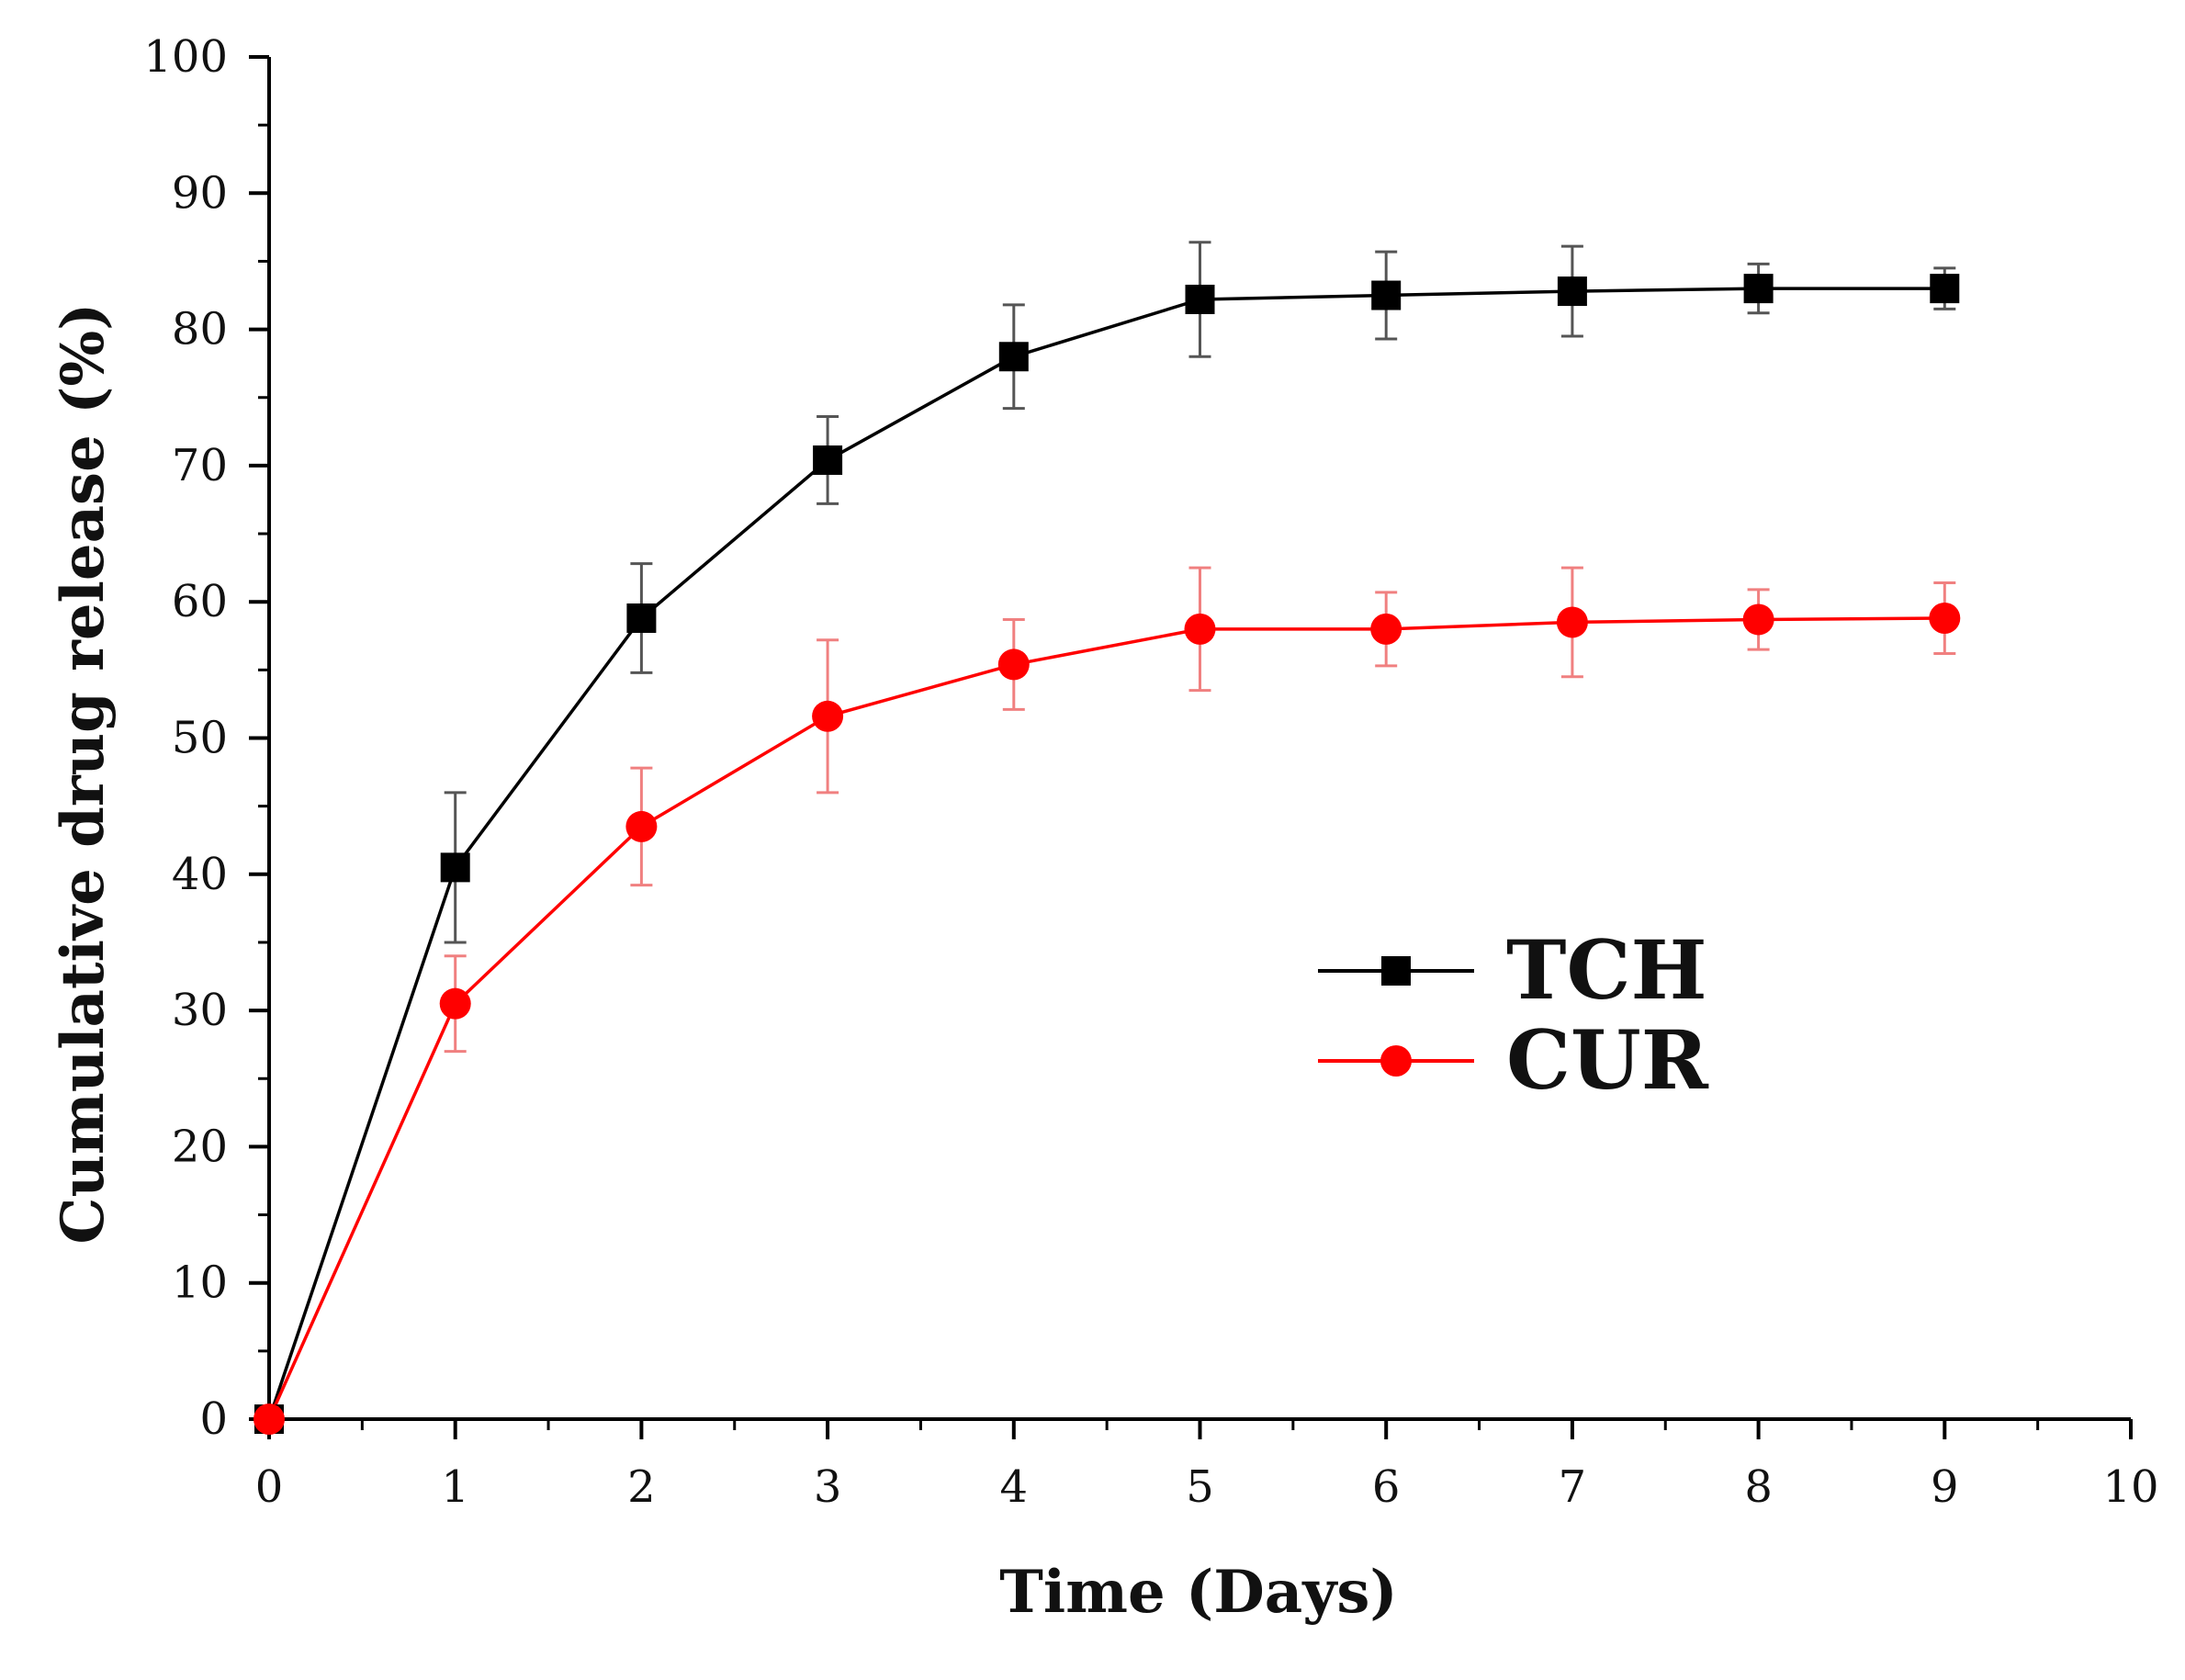 The image size is (2185, 1680). Describe the element at coordinates (1396, 1061) in the screenshot. I see `legend-cur-marker` at that location.